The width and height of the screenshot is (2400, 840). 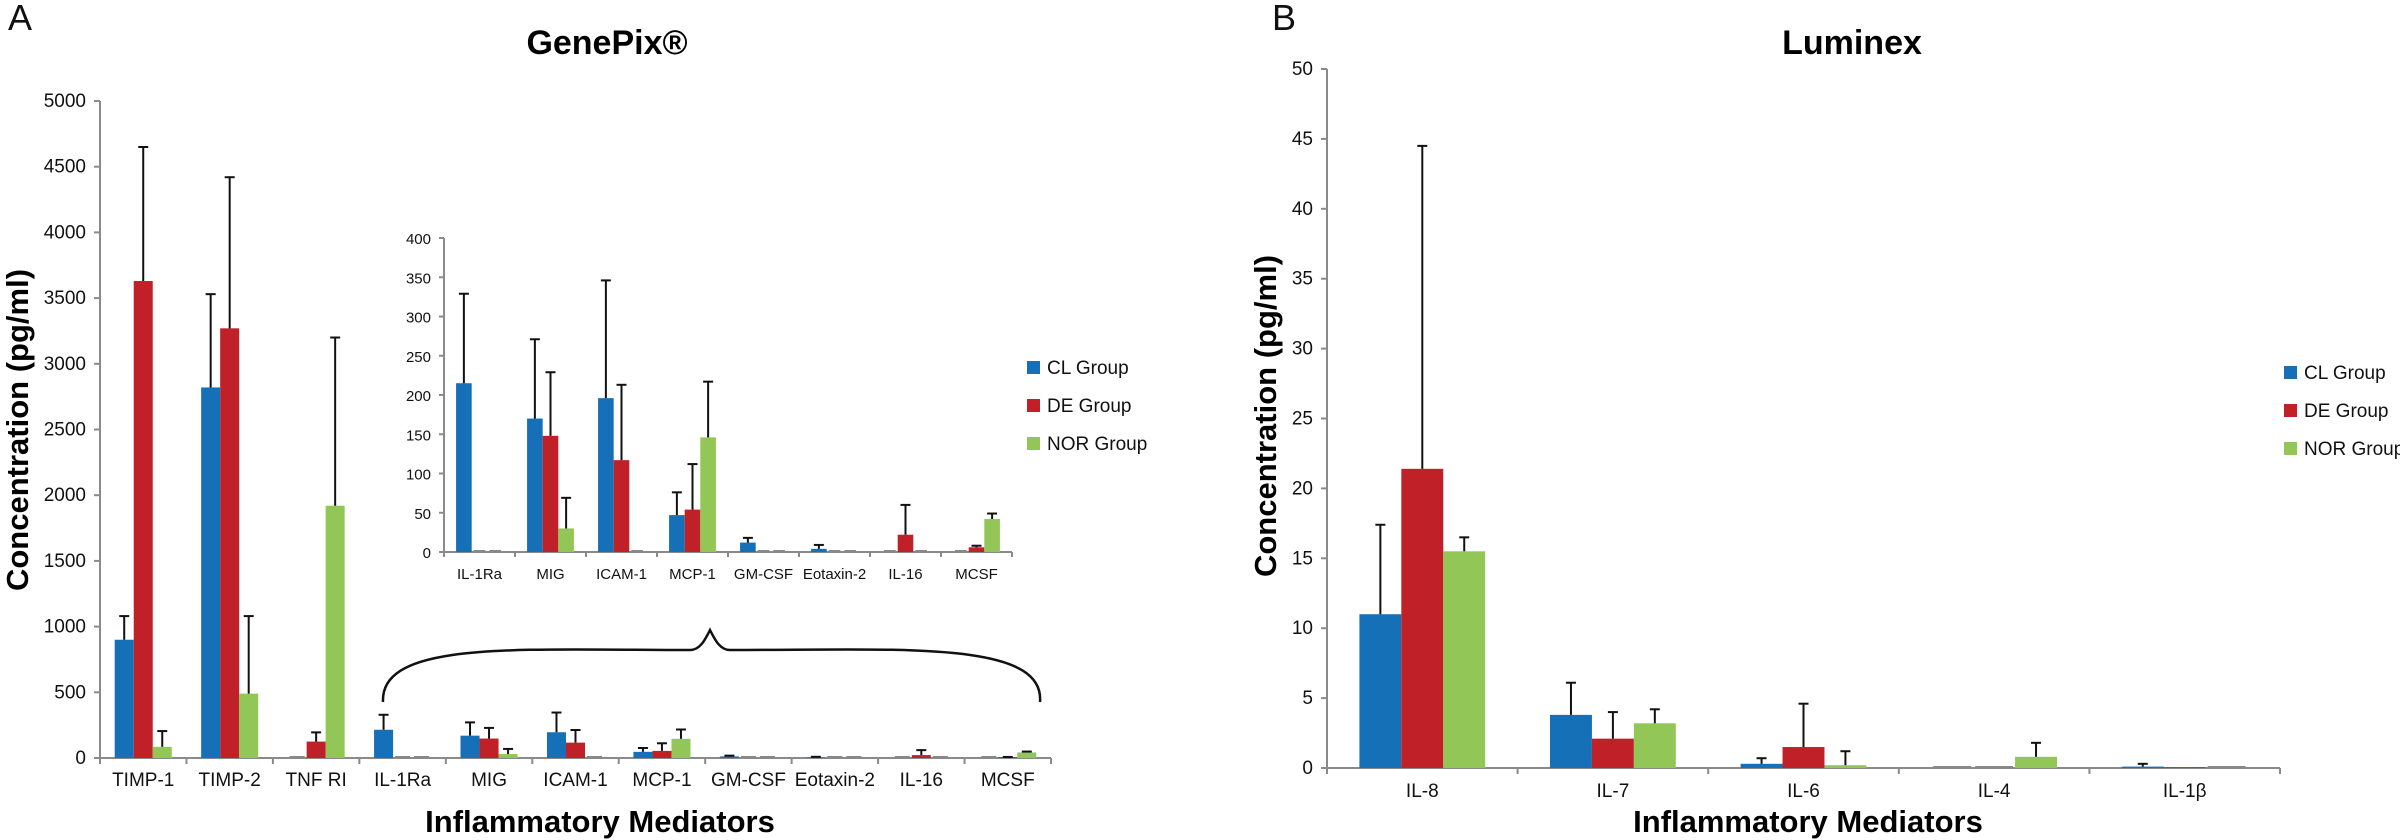 I want to click on inset-y-tick-label: 100, so click(x=418, y=475).